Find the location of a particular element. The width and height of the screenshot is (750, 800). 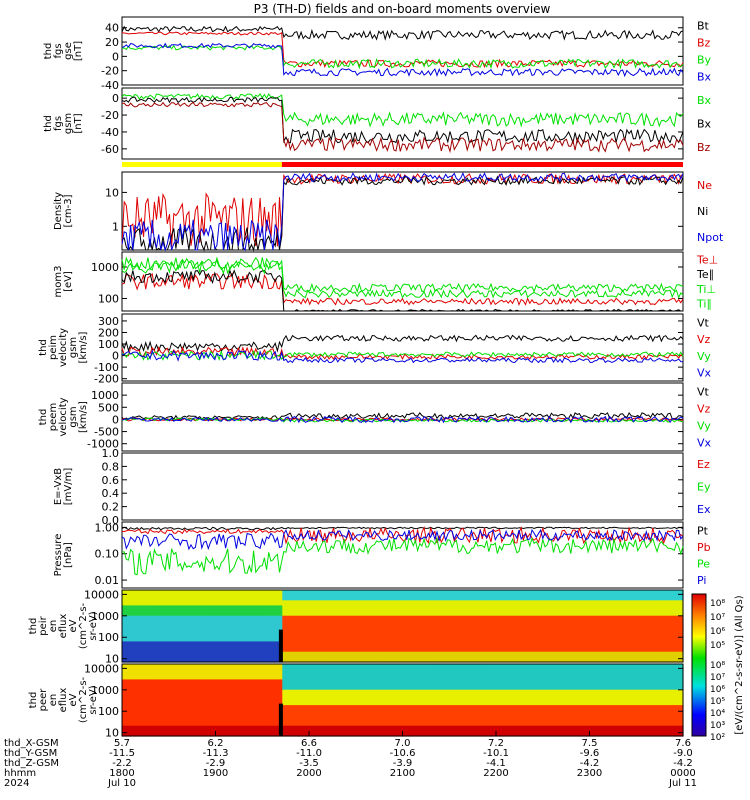

panel-frame is located at coordinates (402, 347).